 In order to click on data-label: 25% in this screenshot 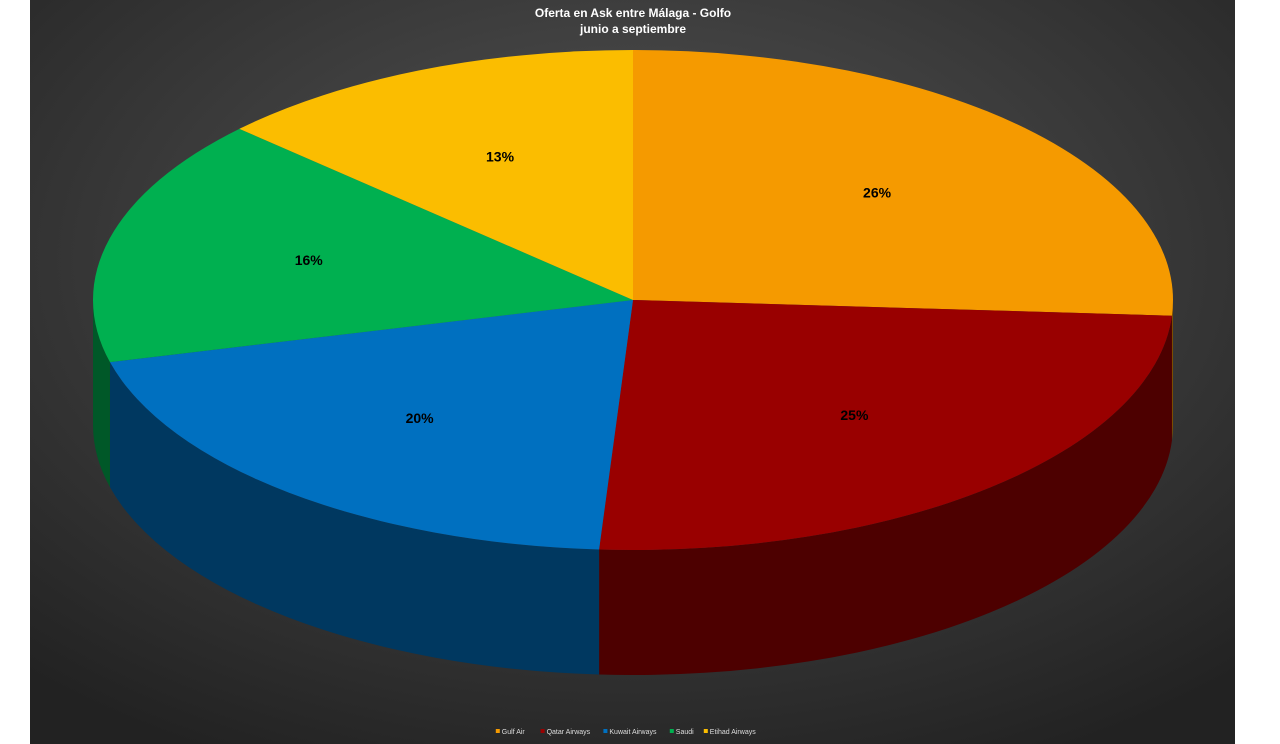, I will do `click(854, 415)`.